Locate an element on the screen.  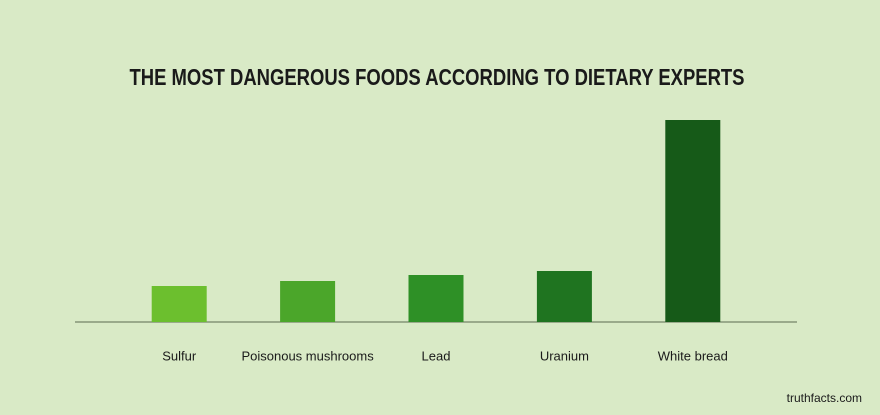
source: truthfacts.com is located at coordinates (824, 398).